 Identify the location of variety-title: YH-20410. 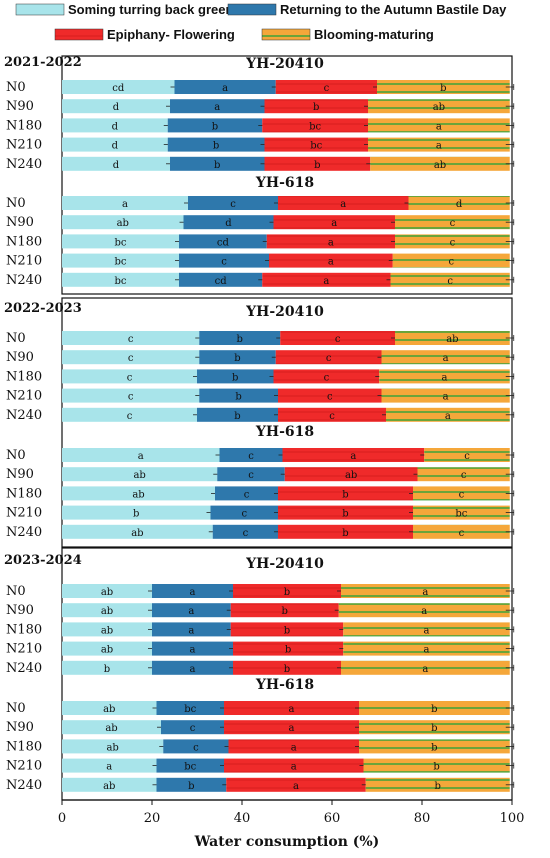
(284, 564).